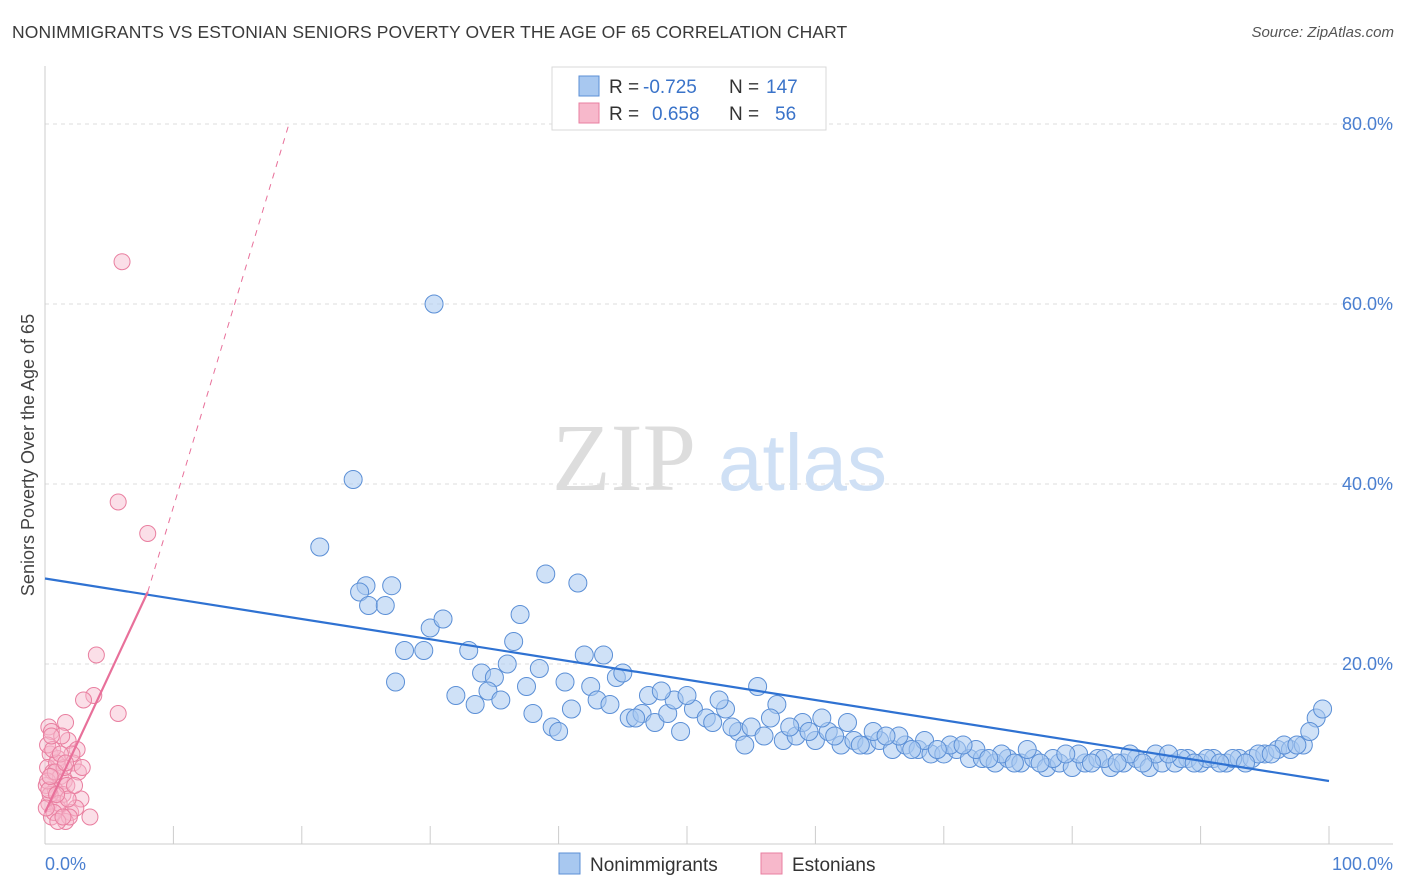 The width and height of the screenshot is (1406, 892). What do you see at coordinates (802, 462) in the screenshot?
I see `watermark-atlas: atlas` at bounding box center [802, 462].